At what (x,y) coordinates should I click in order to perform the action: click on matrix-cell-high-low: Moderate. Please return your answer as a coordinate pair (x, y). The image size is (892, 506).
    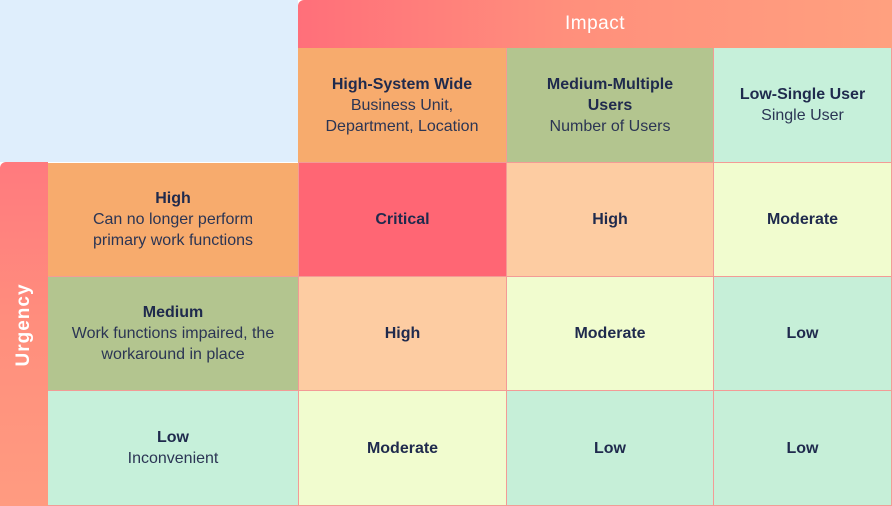
    Looking at the image, I should click on (803, 220).